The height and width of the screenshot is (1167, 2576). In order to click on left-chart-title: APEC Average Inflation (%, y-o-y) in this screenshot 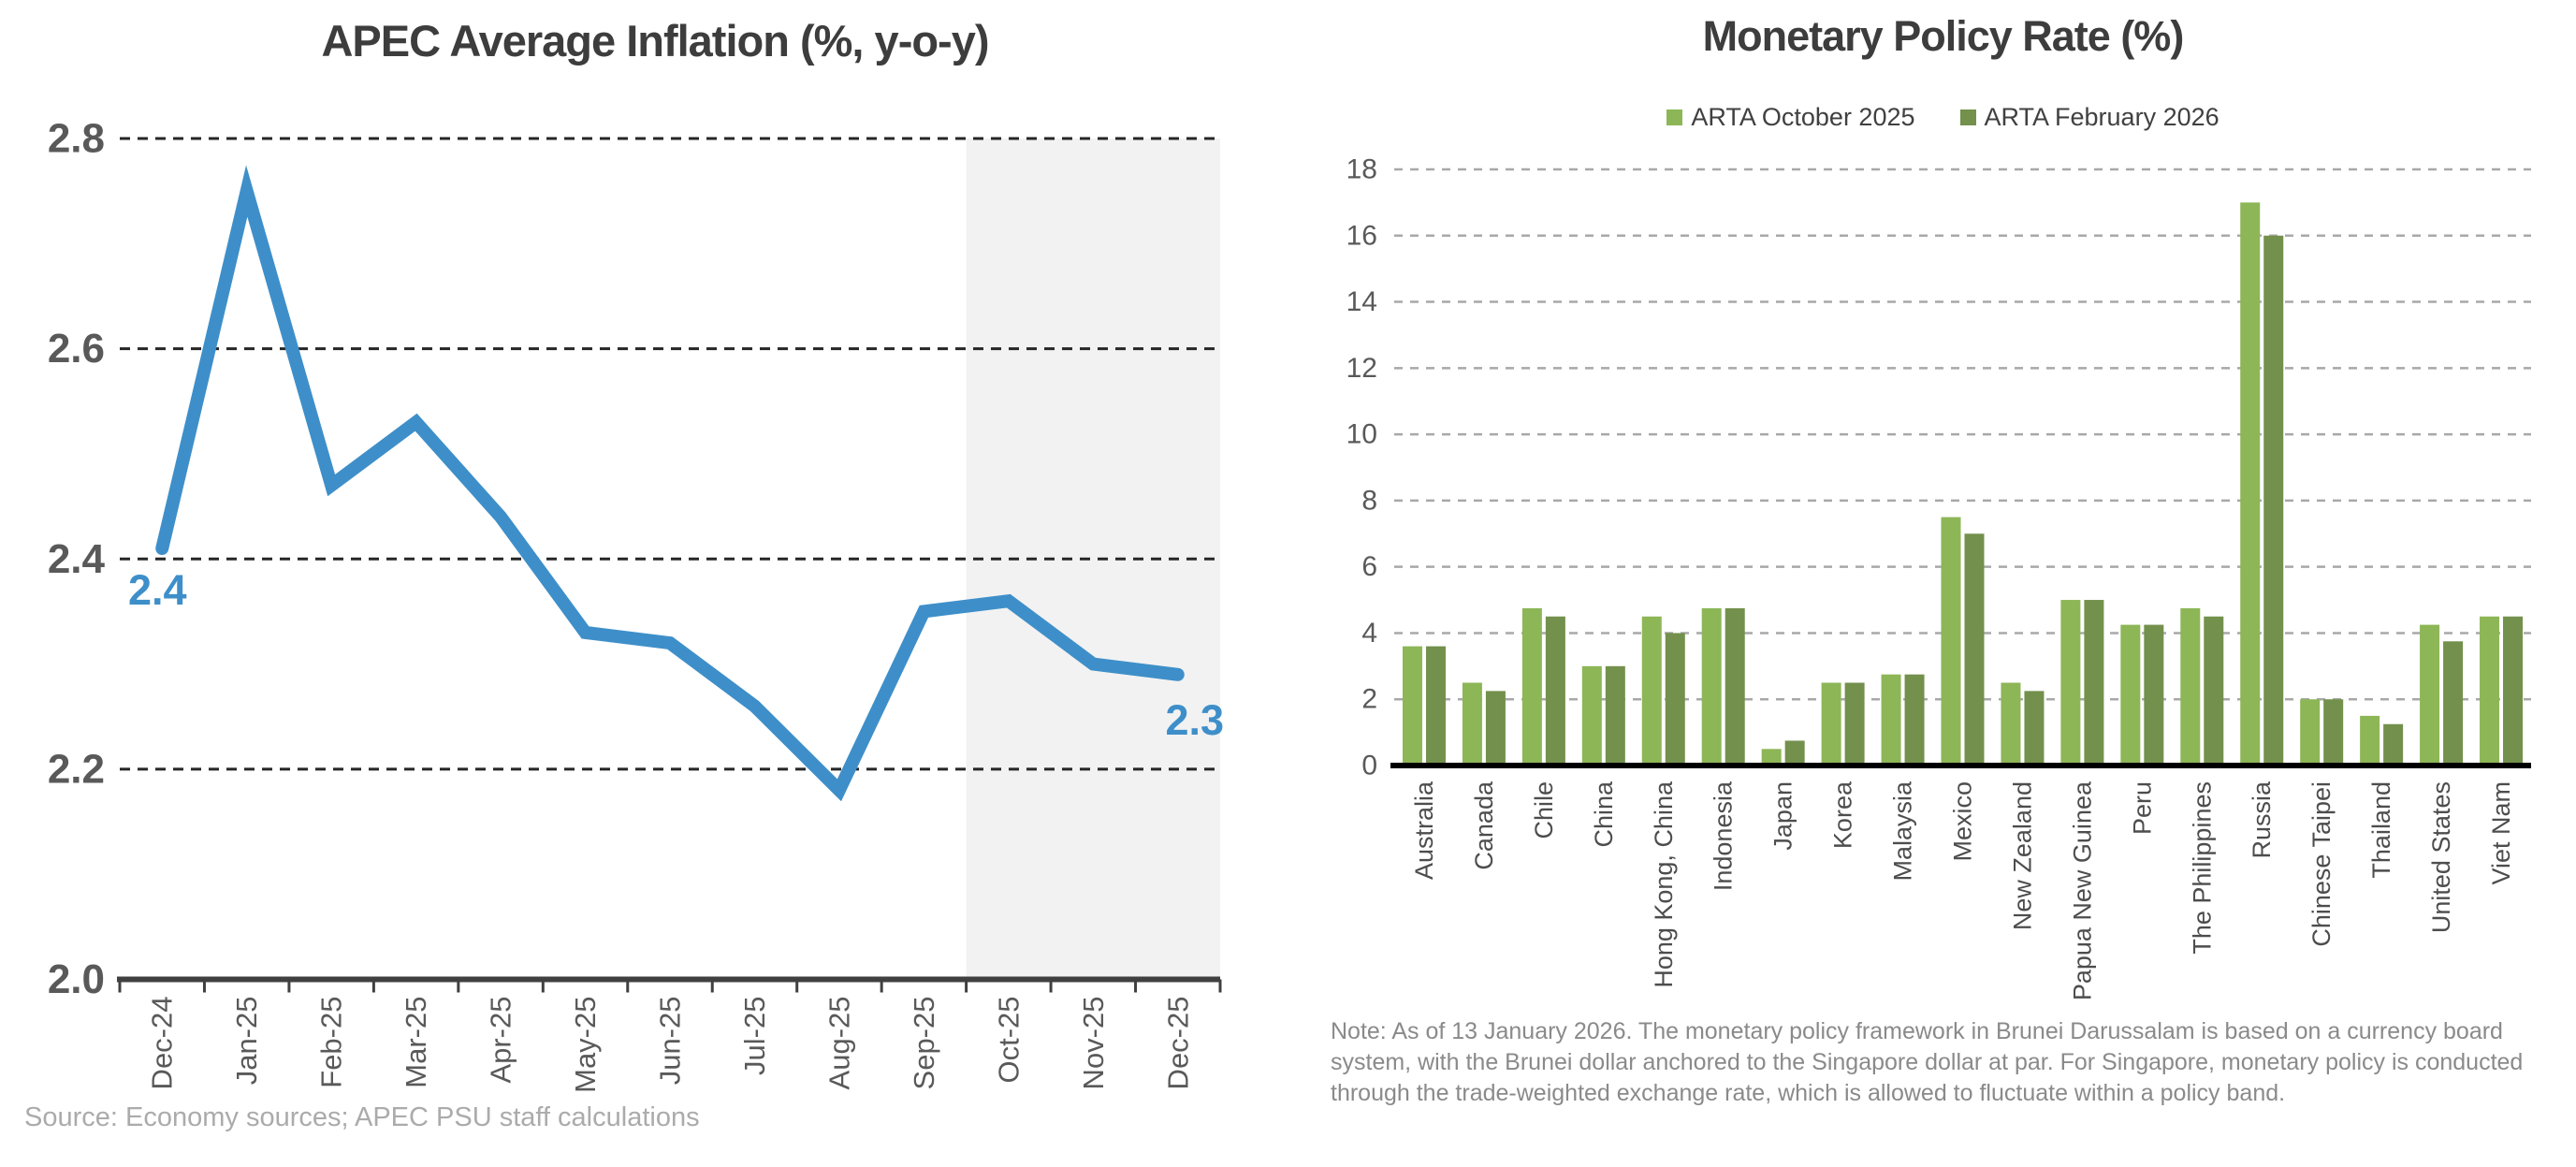, I will do `click(655, 41)`.